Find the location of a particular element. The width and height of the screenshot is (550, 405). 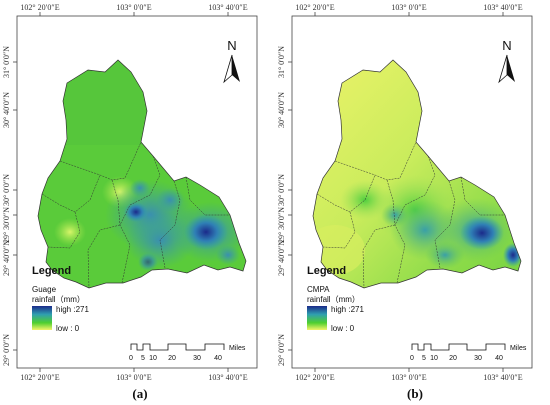

panel-caption: (b) is located at coordinates (415, 393).